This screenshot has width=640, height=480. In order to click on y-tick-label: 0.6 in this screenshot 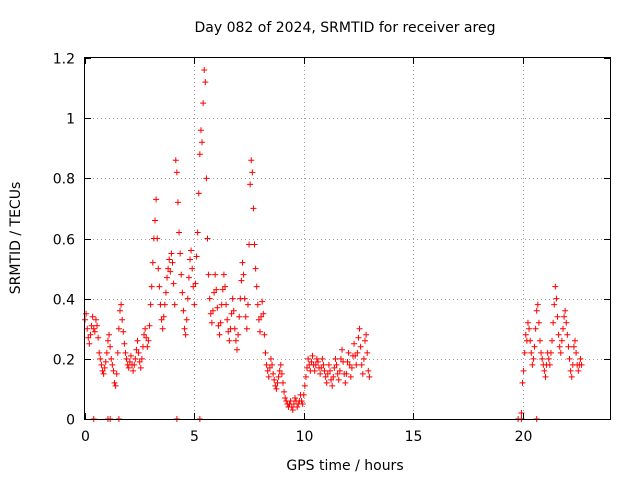, I will do `click(64, 241)`.